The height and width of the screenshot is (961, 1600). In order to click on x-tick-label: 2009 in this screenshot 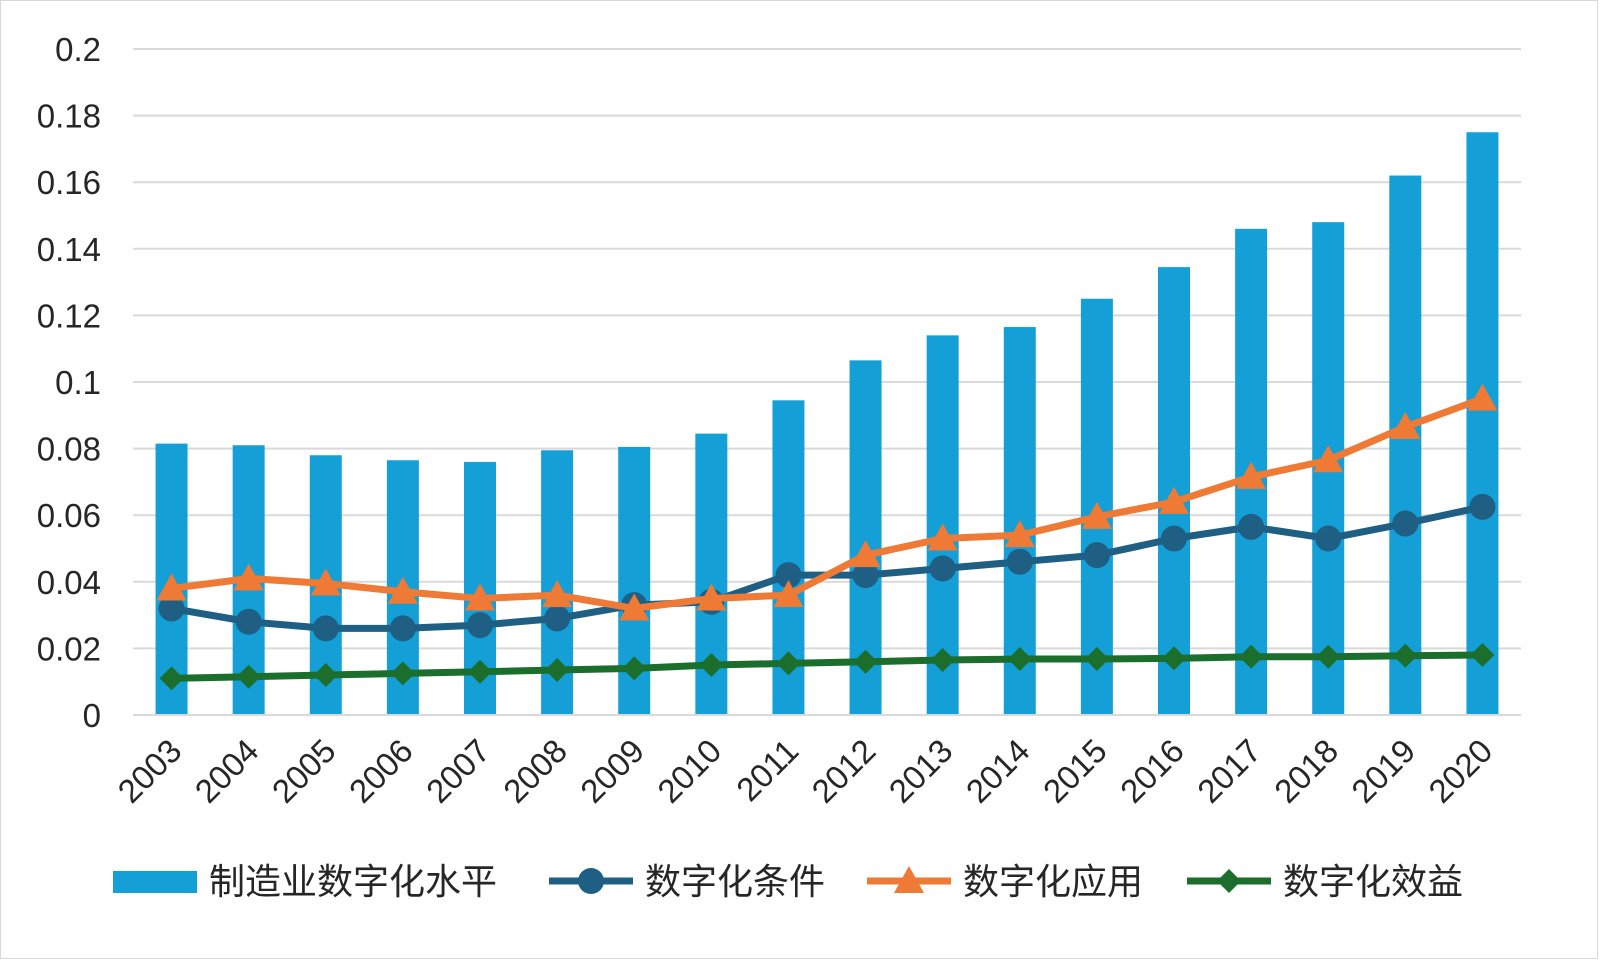, I will do `click(612, 771)`.